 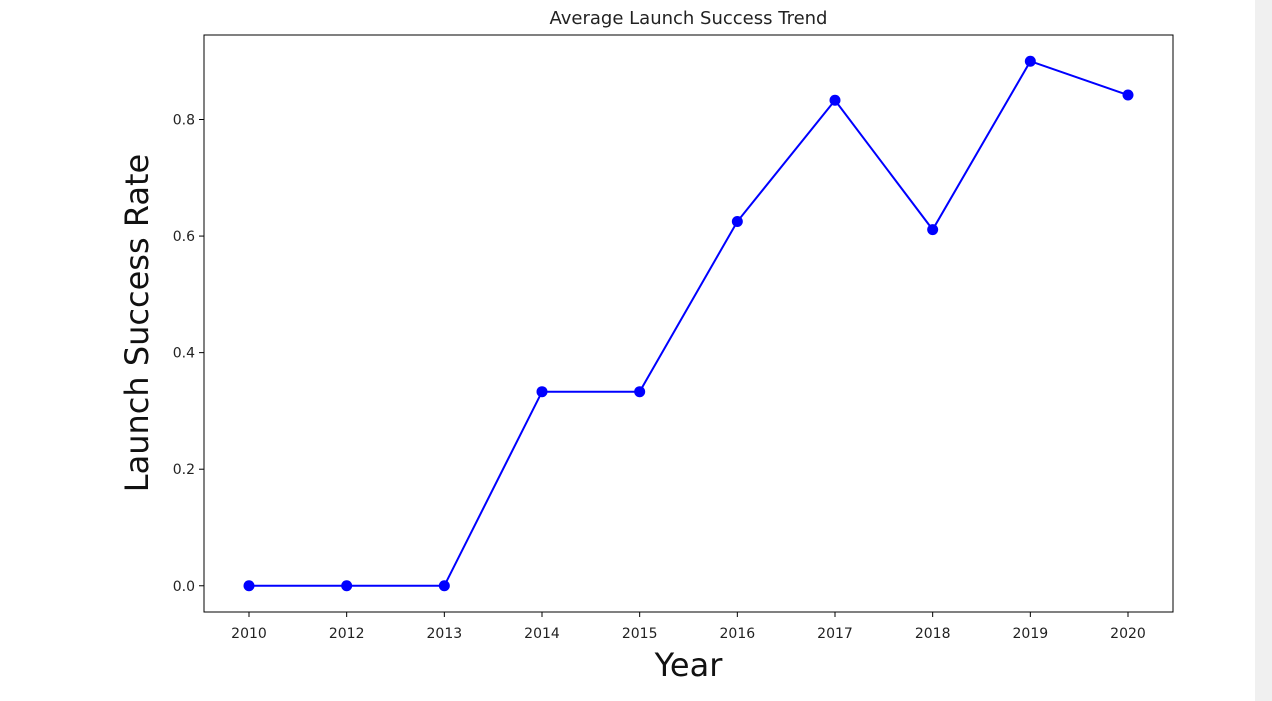 What do you see at coordinates (738, 634) in the screenshot?
I see `x-tick-label: 2016` at bounding box center [738, 634].